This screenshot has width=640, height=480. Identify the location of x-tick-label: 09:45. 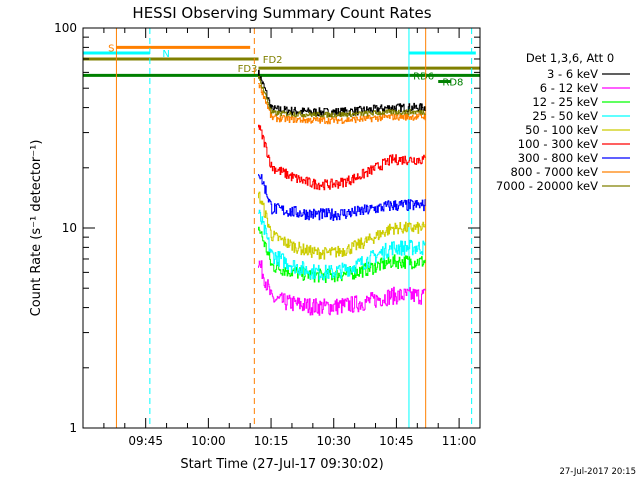
(145, 441).